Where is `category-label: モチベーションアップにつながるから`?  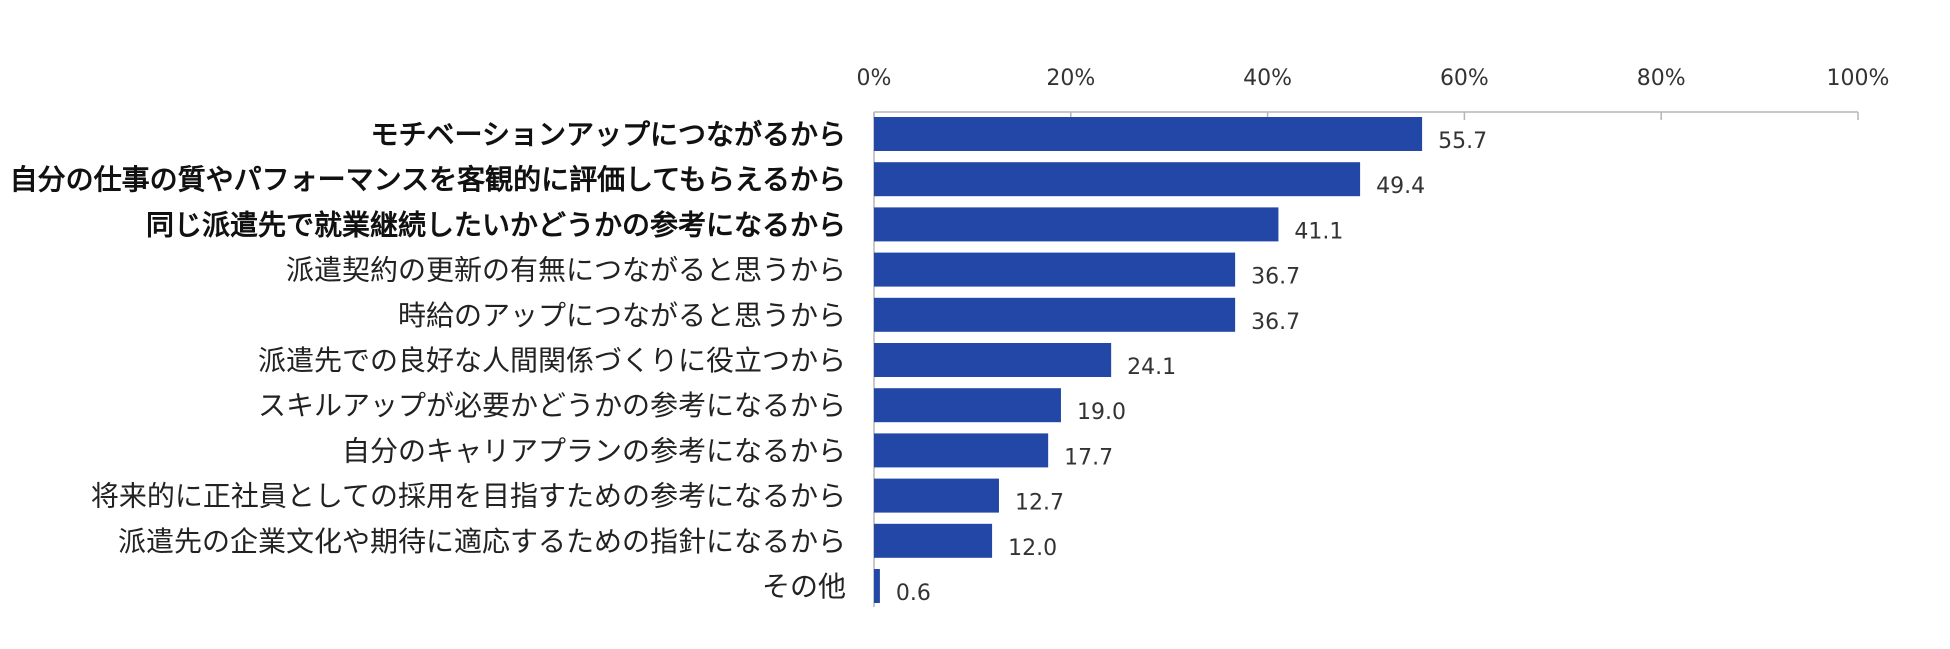 category-label: モチベーションアップにつながるから is located at coordinates (608, 134).